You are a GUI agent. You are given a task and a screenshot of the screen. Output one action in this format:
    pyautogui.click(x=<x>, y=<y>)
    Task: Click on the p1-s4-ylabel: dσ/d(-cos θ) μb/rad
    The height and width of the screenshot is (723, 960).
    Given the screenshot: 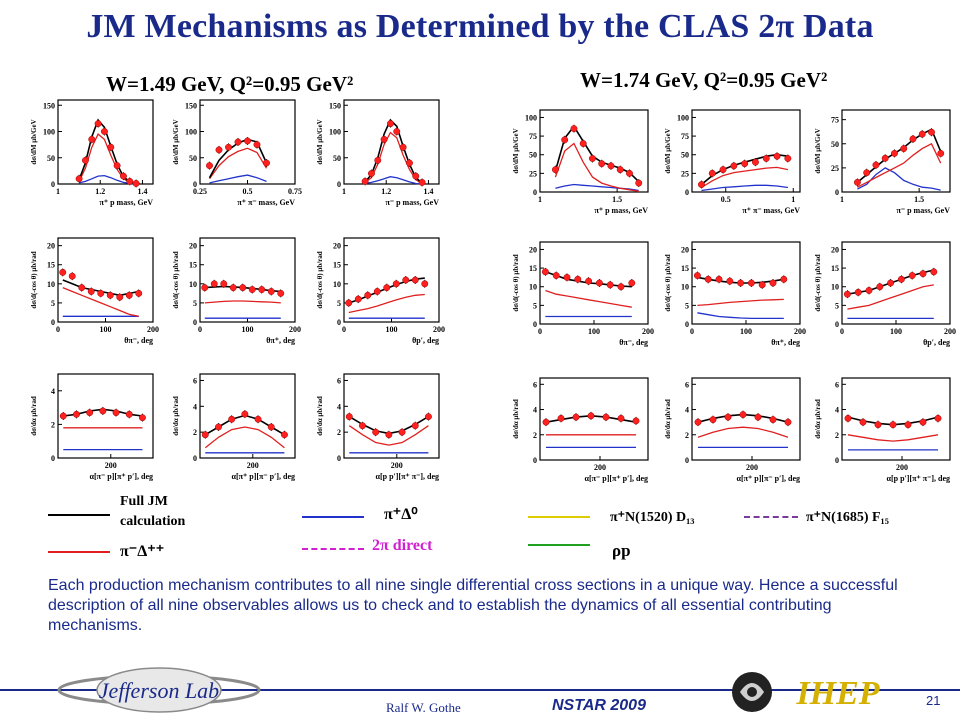 What is the action you would take?
    pyautogui.click(x=668, y=282)
    